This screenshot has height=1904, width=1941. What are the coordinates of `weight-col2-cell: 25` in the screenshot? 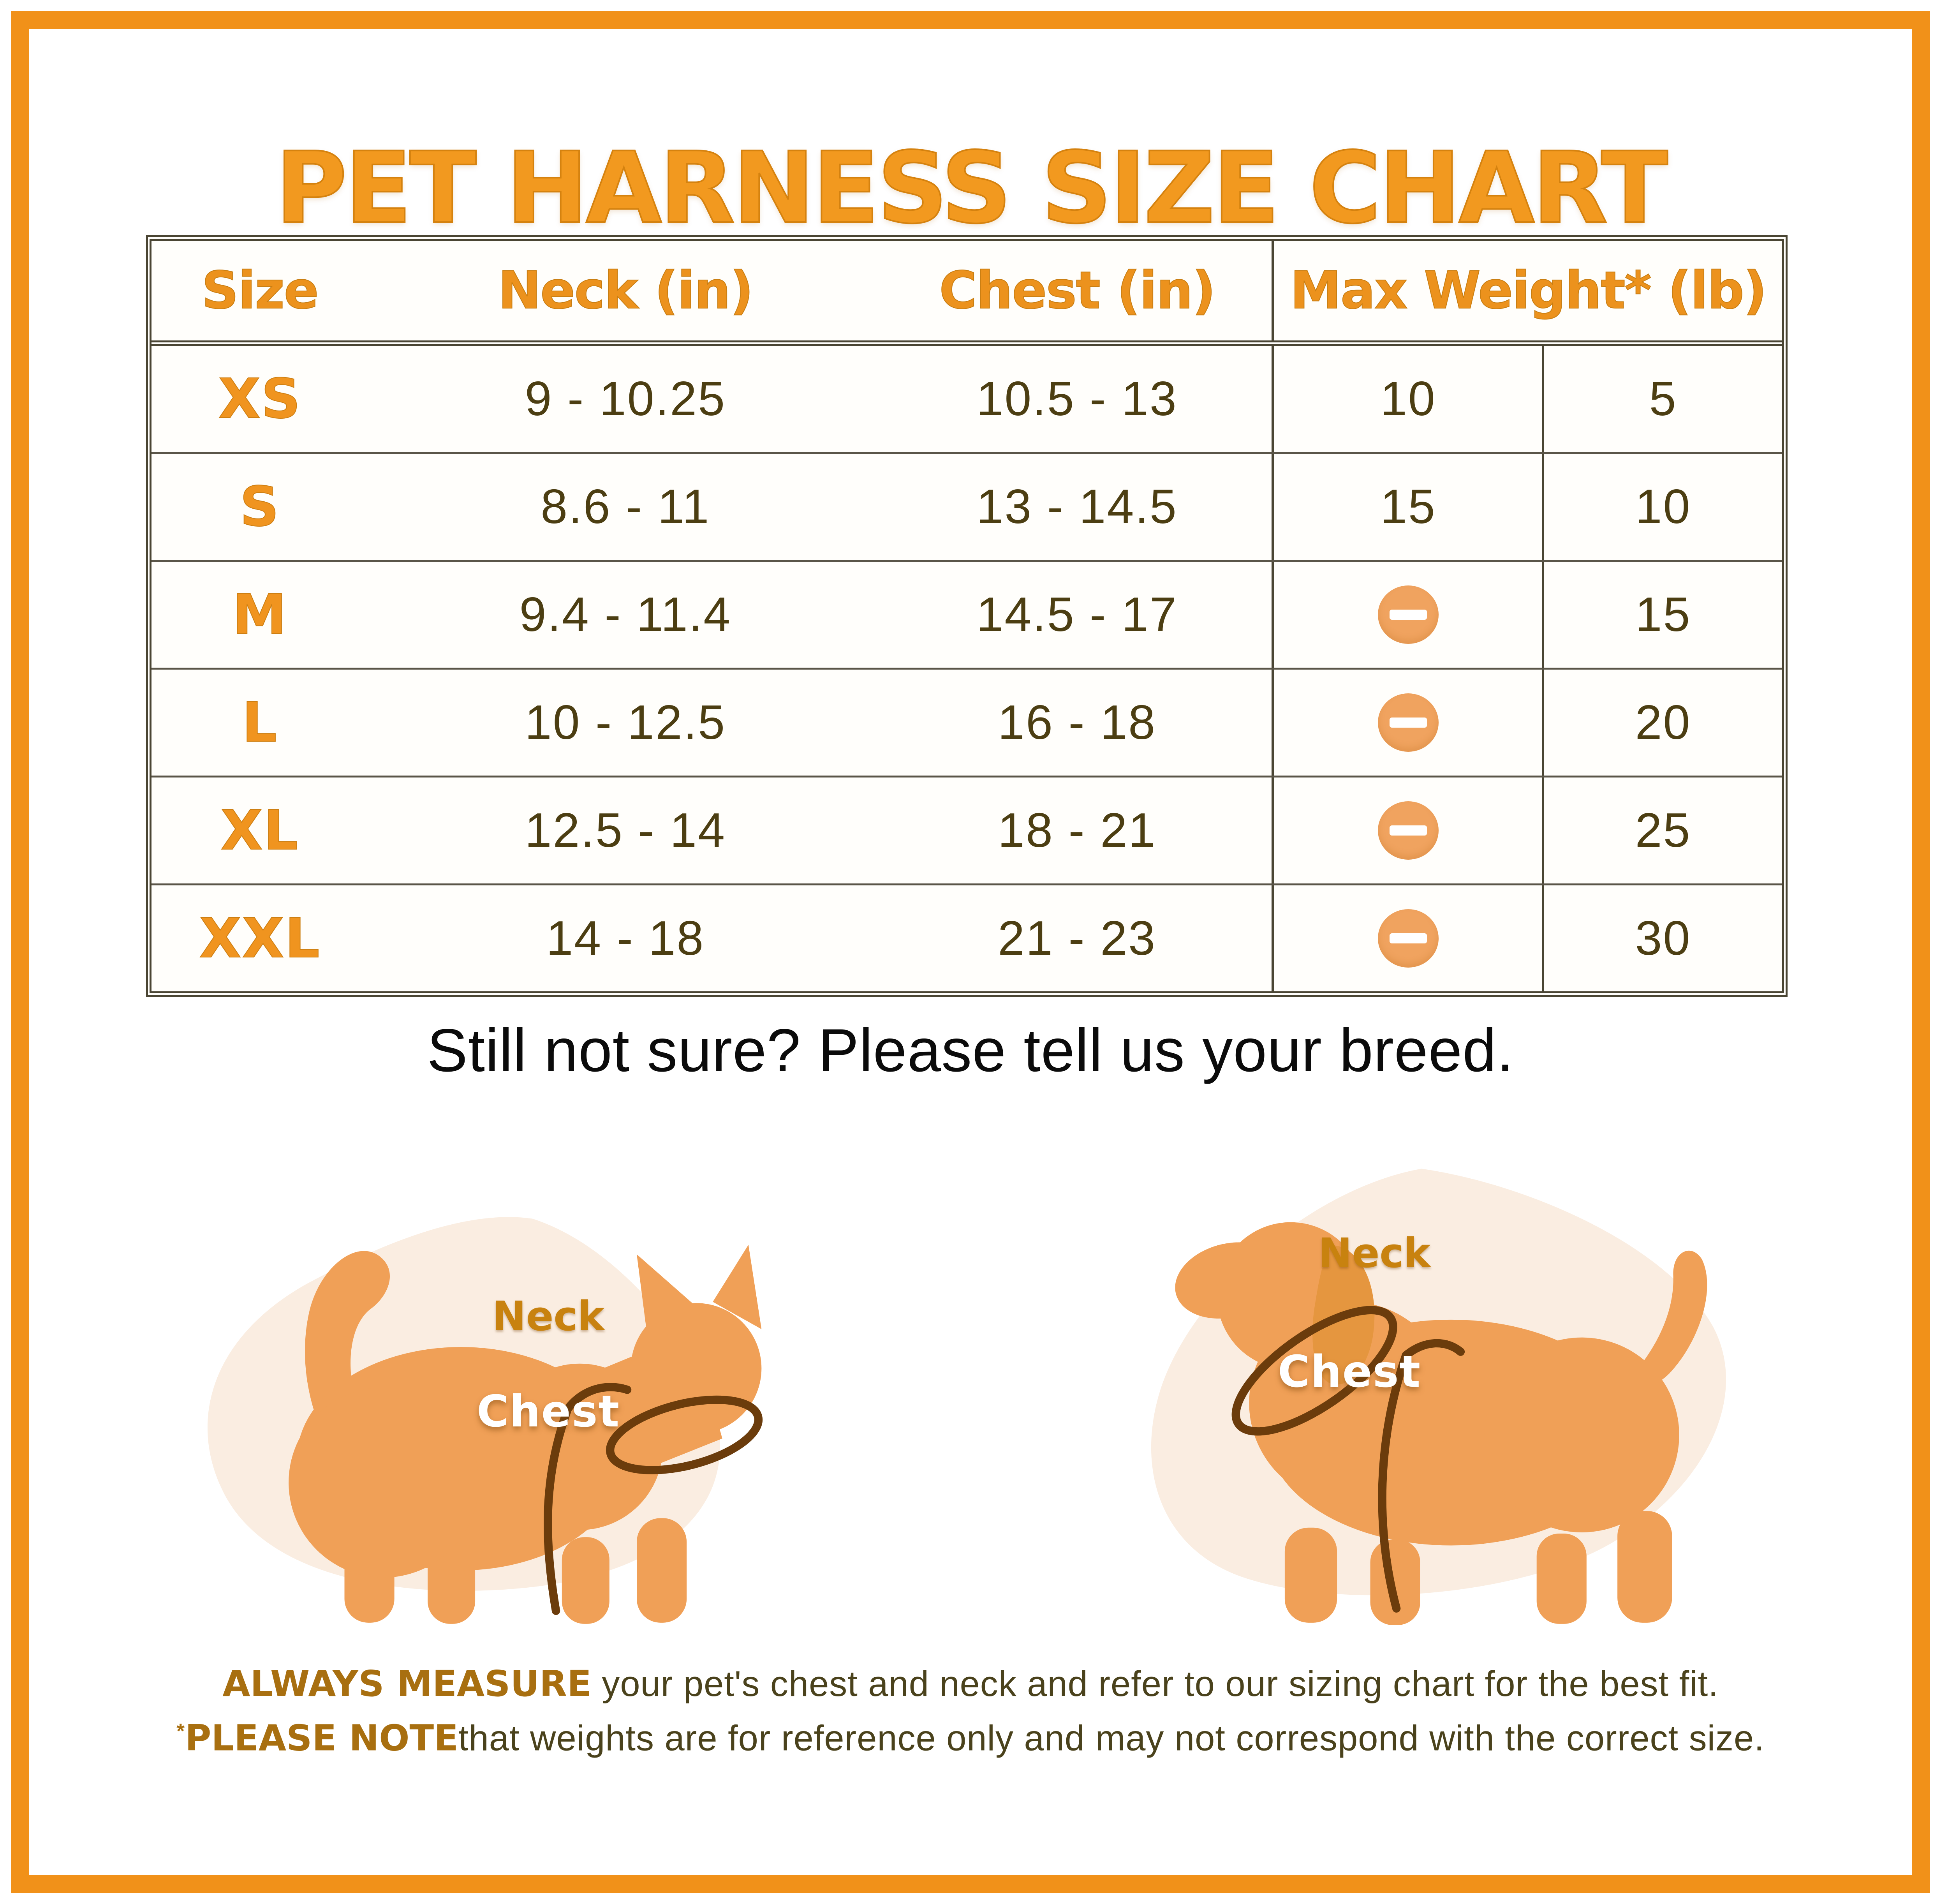 It's located at (1662, 830).